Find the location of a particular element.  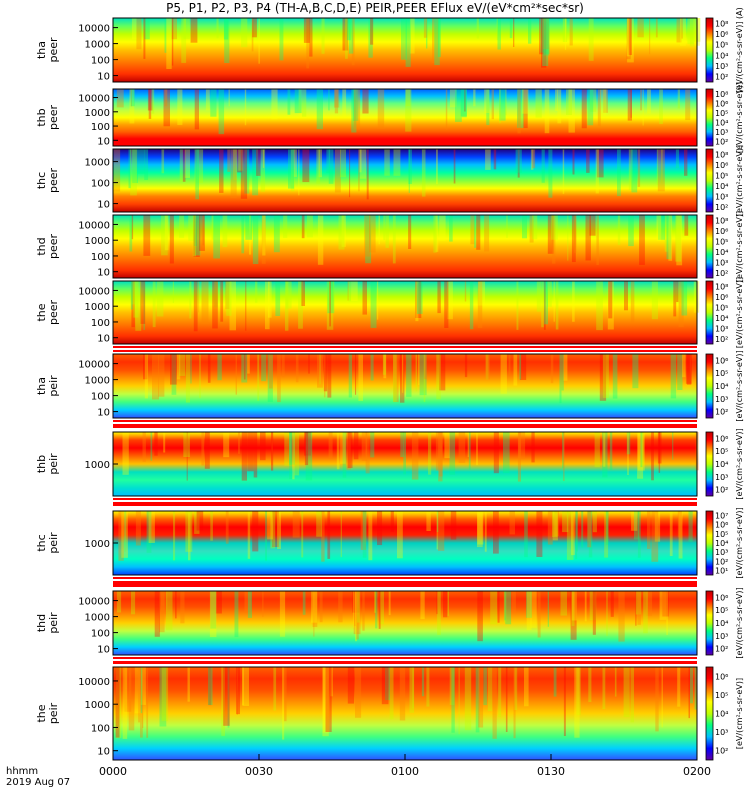

y-tick-label: 1000 is located at coordinates (97, 45).